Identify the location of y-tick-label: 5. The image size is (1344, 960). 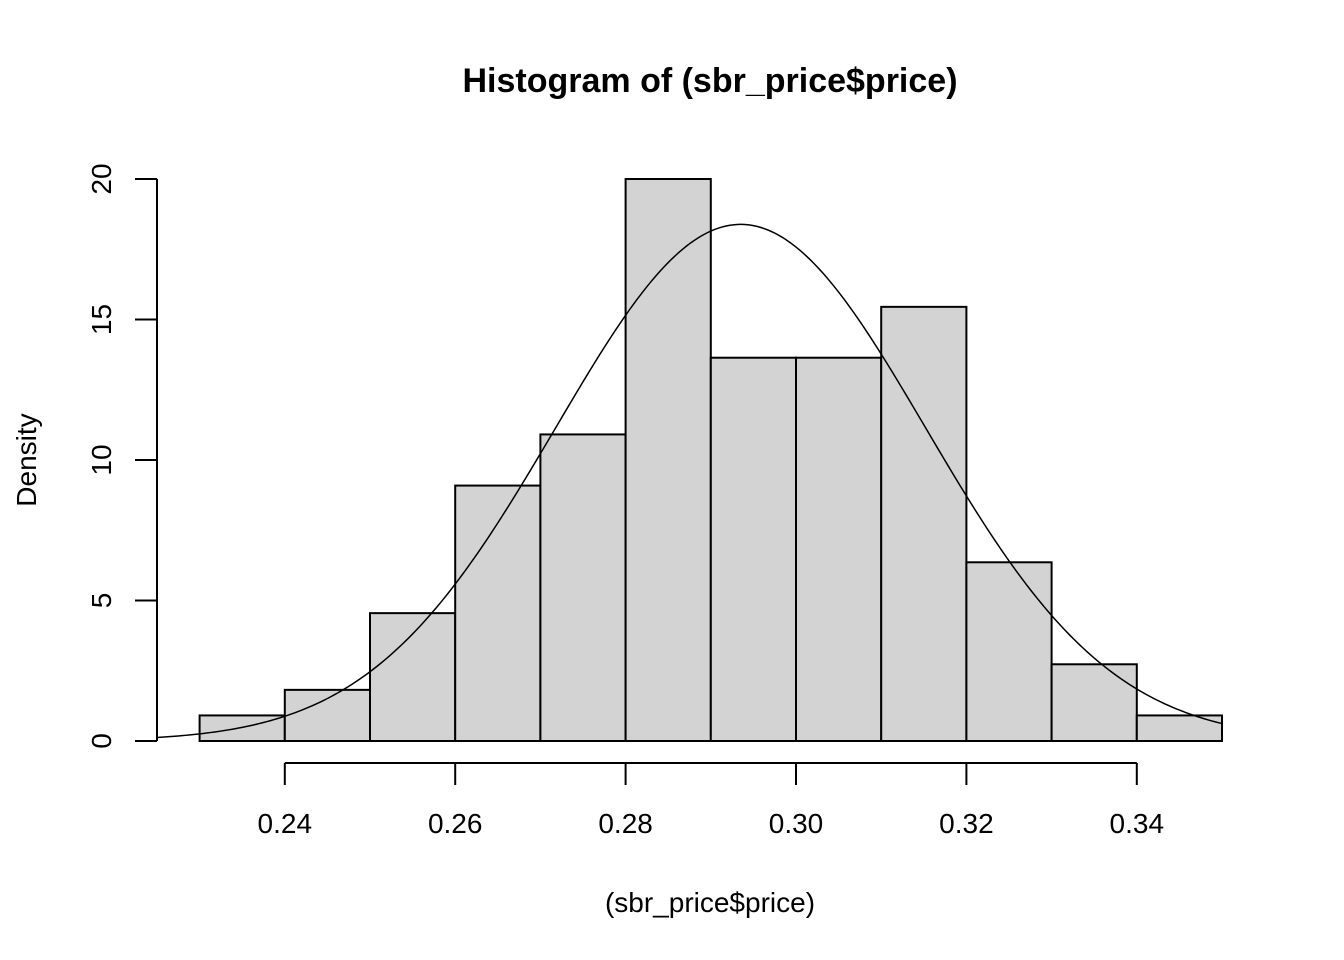
(101, 601).